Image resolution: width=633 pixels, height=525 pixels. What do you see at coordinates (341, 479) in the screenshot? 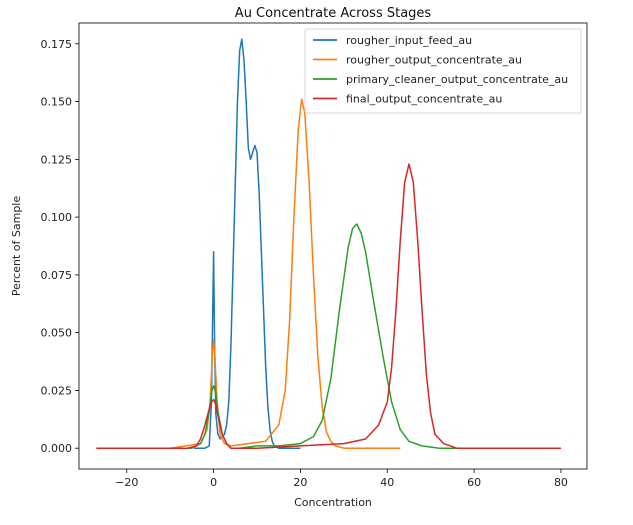
I see `x-axis: −20 0 20 40 60 80` at bounding box center [341, 479].